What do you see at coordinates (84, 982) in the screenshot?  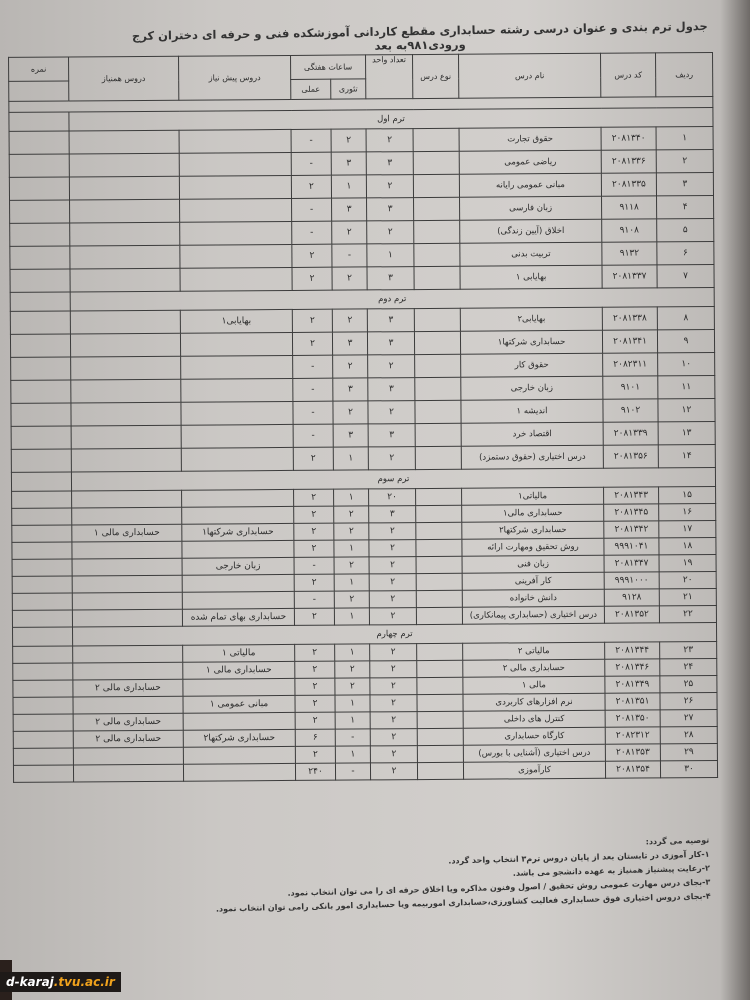 I see `watermark-suffix: .tvu.ac.ir` at bounding box center [84, 982].